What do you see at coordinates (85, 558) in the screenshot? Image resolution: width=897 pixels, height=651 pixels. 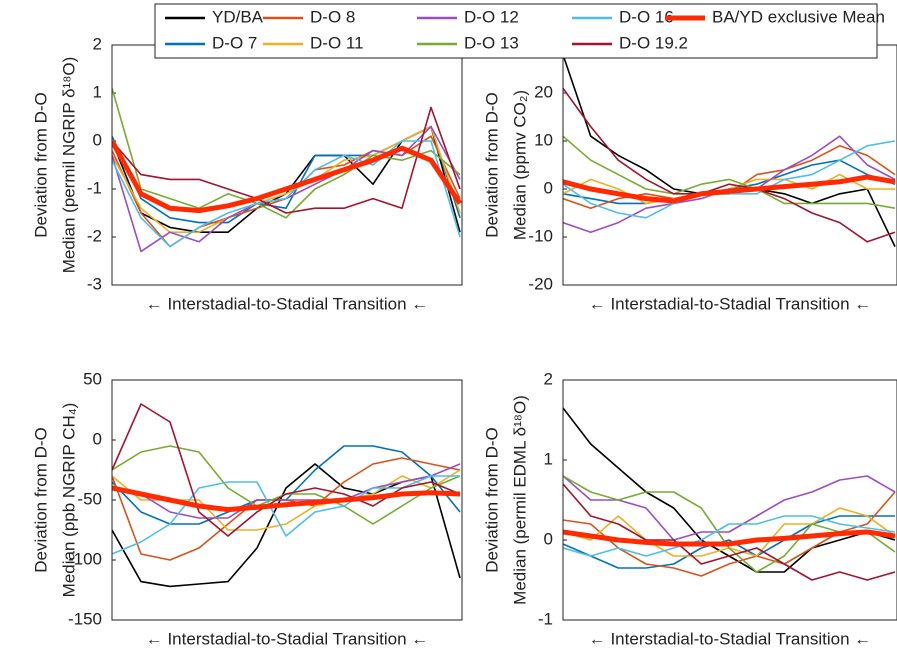 I see `y-tick-label: -100` at bounding box center [85, 558].